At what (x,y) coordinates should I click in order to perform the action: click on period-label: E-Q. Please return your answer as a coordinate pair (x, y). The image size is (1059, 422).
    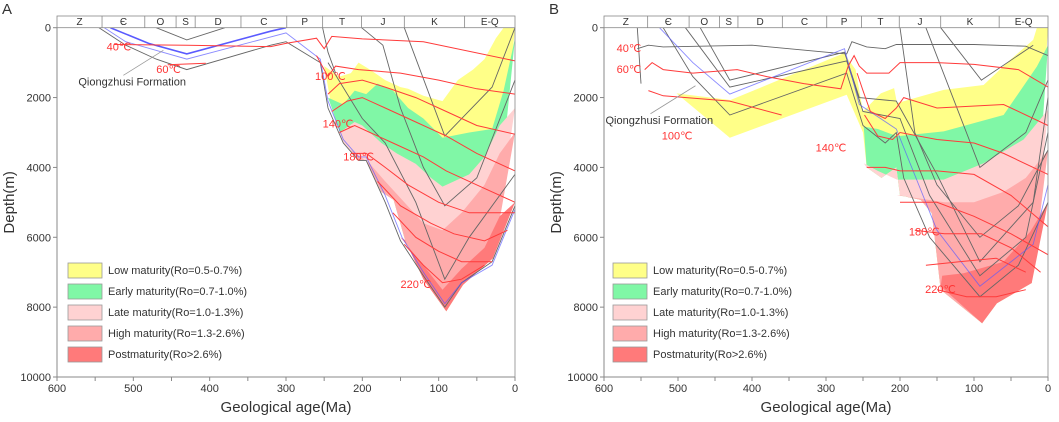
    Looking at the image, I should click on (490, 22).